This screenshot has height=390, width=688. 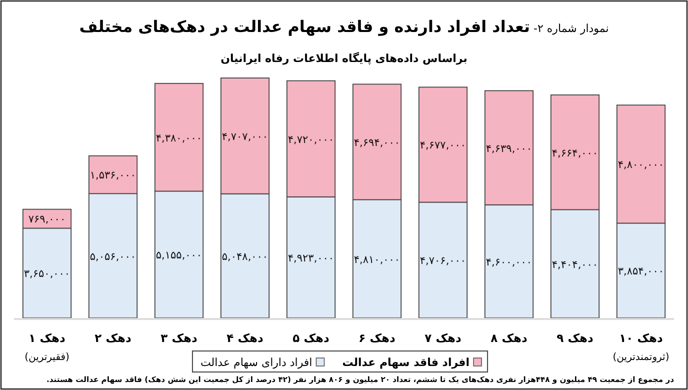 What do you see at coordinates (311, 338) in the screenshot?
I see `x-tick-label: دهک ۵` at bounding box center [311, 338].